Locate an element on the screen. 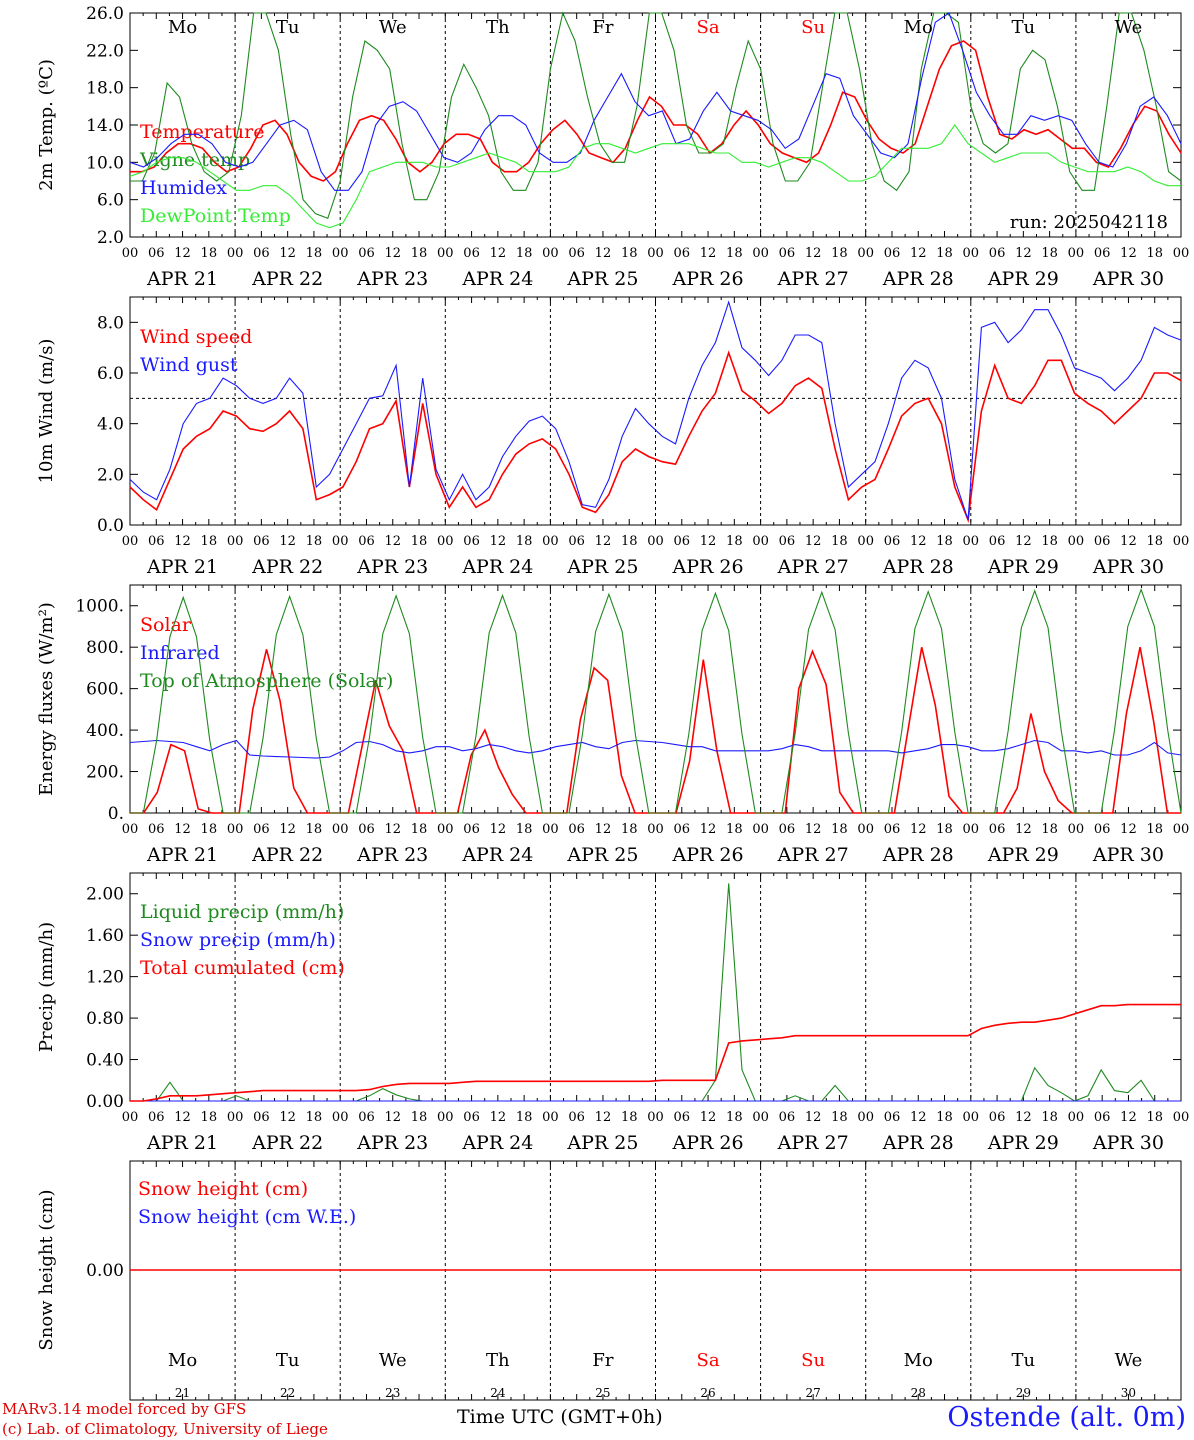  day-name-bottom: Fr is located at coordinates (602, 1360).